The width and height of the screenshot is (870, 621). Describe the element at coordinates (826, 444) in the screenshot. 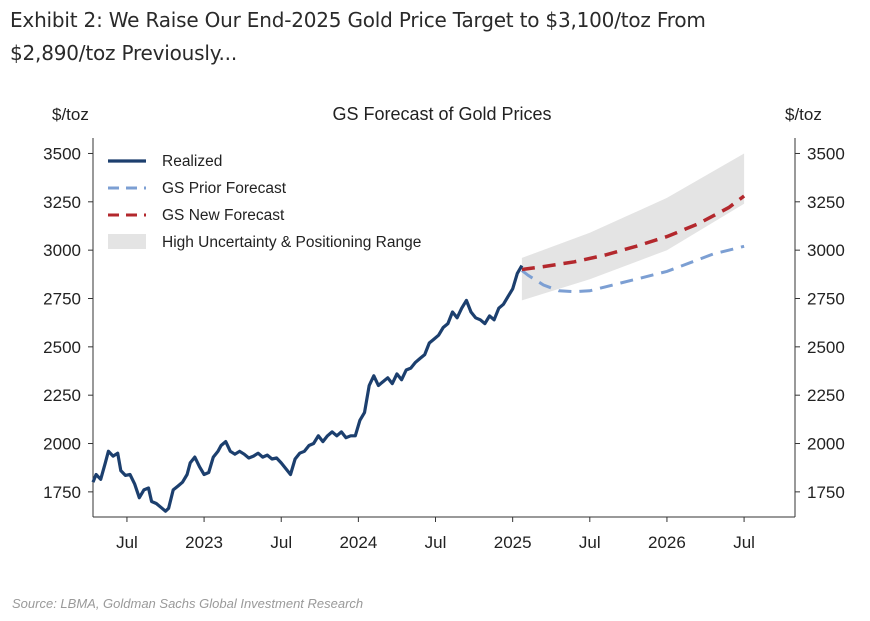

I see `y-tick-label-right: 2000` at that location.